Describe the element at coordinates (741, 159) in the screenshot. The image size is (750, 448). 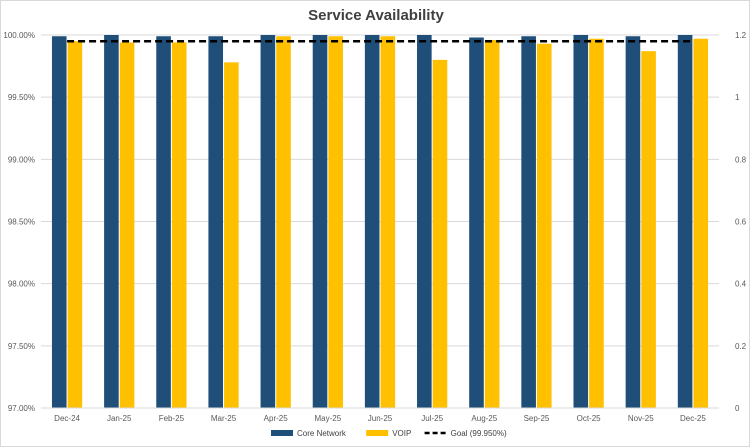
I see `y2-tick-label: 0.8` at that location.